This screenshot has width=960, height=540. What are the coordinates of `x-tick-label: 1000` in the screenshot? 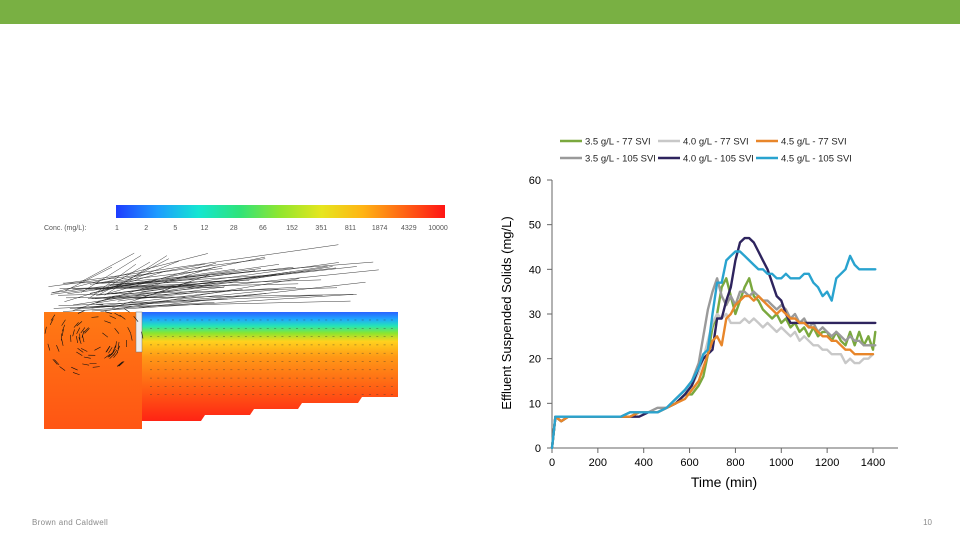 It's located at (781, 463).